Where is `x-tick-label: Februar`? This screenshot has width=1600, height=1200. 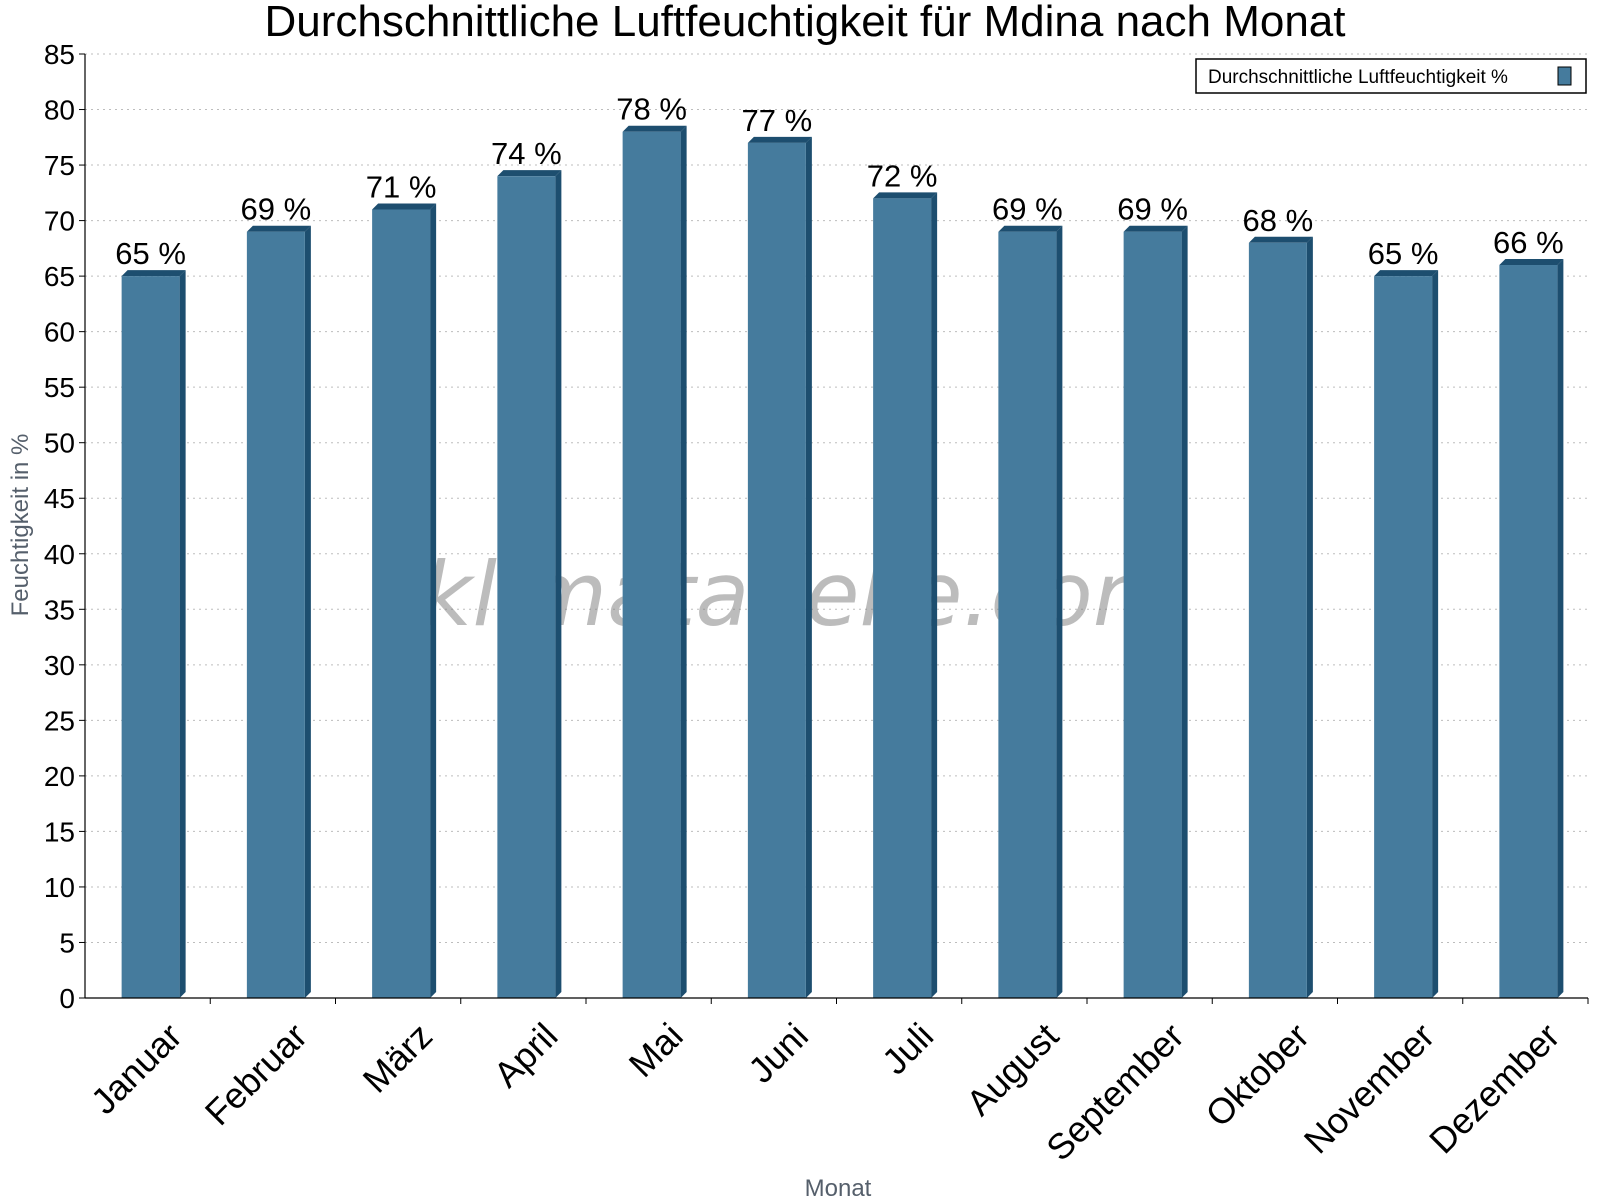
x-tick-label: Februar is located at coordinates (256, 1074).